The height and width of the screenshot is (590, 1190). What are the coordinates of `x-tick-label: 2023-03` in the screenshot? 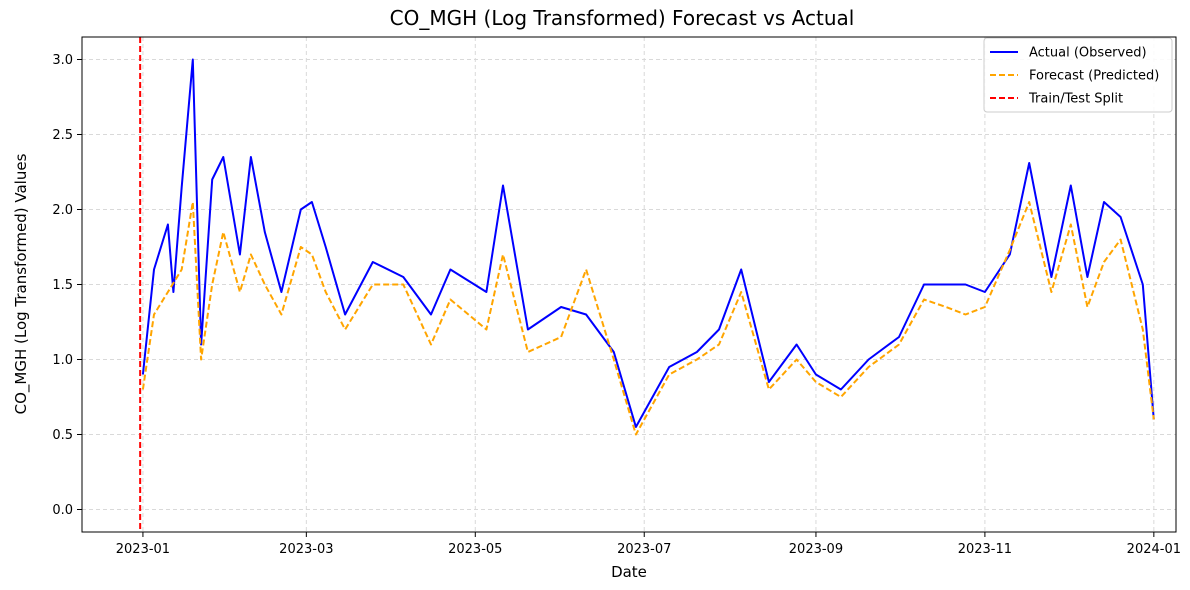 It's located at (306, 549).